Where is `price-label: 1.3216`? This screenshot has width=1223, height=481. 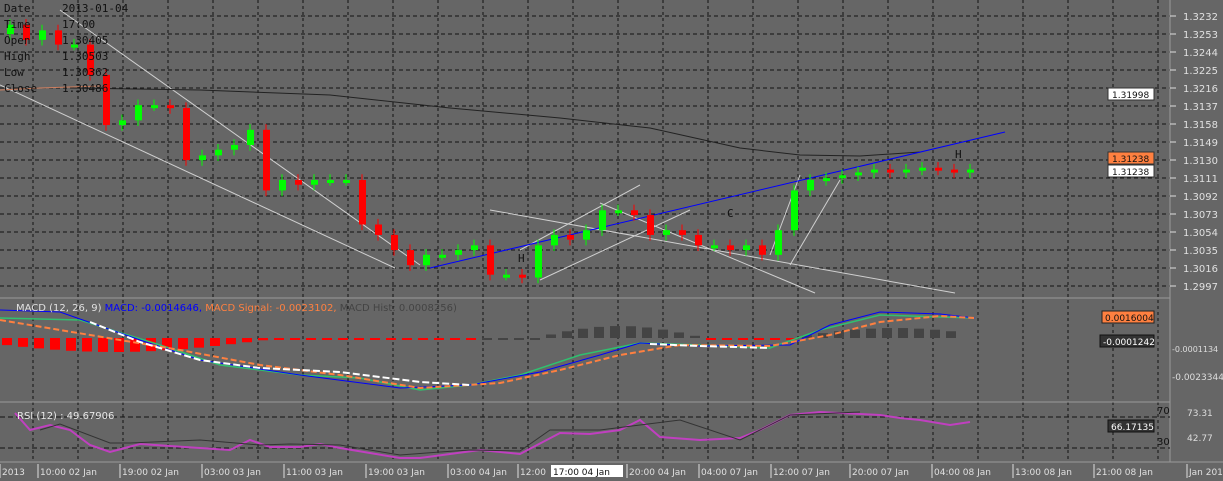 price-label: 1.3216 is located at coordinates (1200, 89).